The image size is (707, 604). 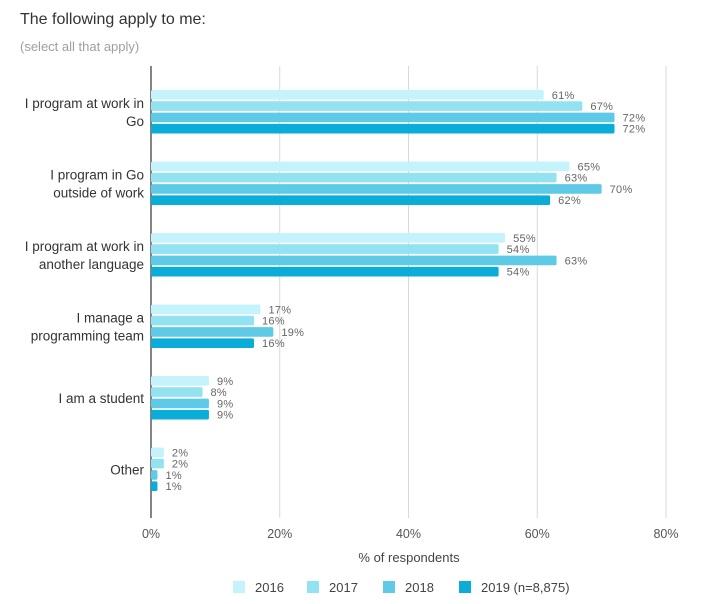 I want to click on bar-value-label: 62%, so click(x=569, y=201).